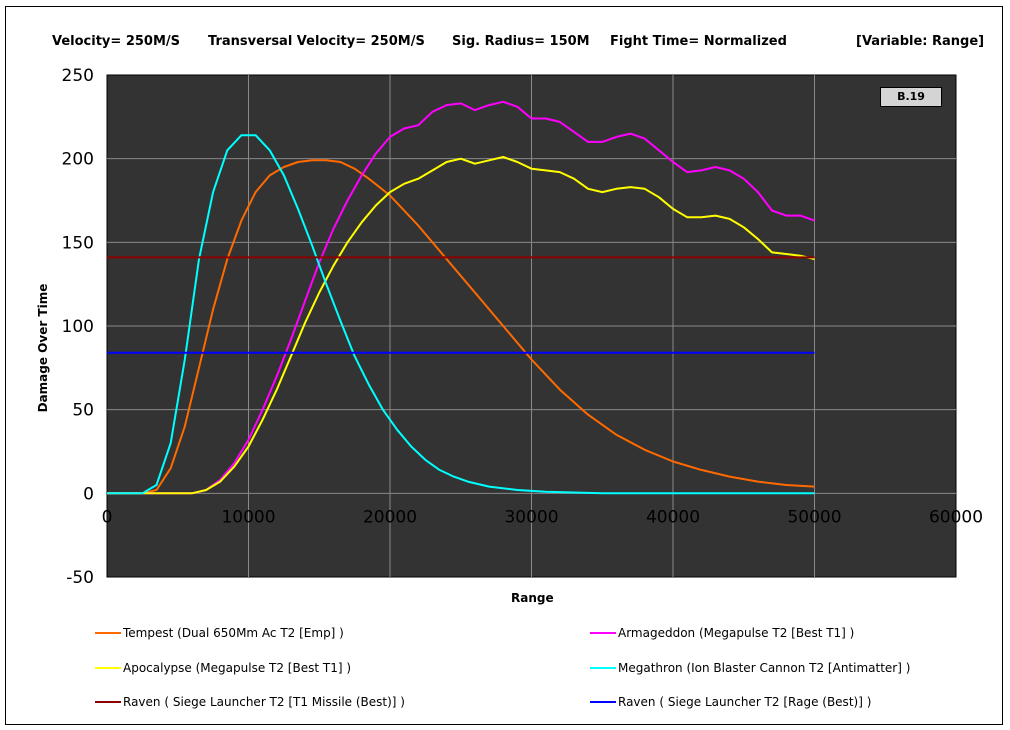 The height and width of the screenshot is (730, 1010). What do you see at coordinates (107, 517) in the screenshot?
I see `x-tick-label: 0` at bounding box center [107, 517].